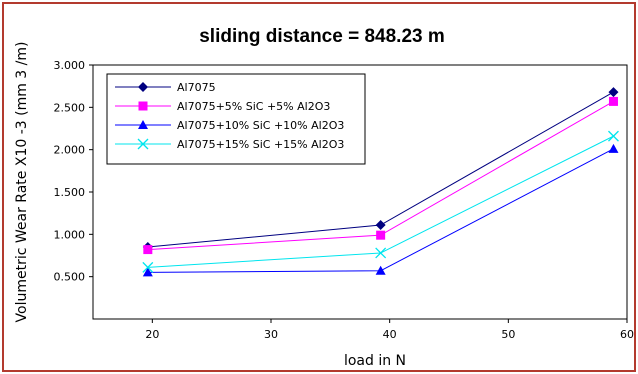  What do you see at coordinates (165, 87) in the screenshot?
I see `legend-entry: Al7075` at bounding box center [165, 87].